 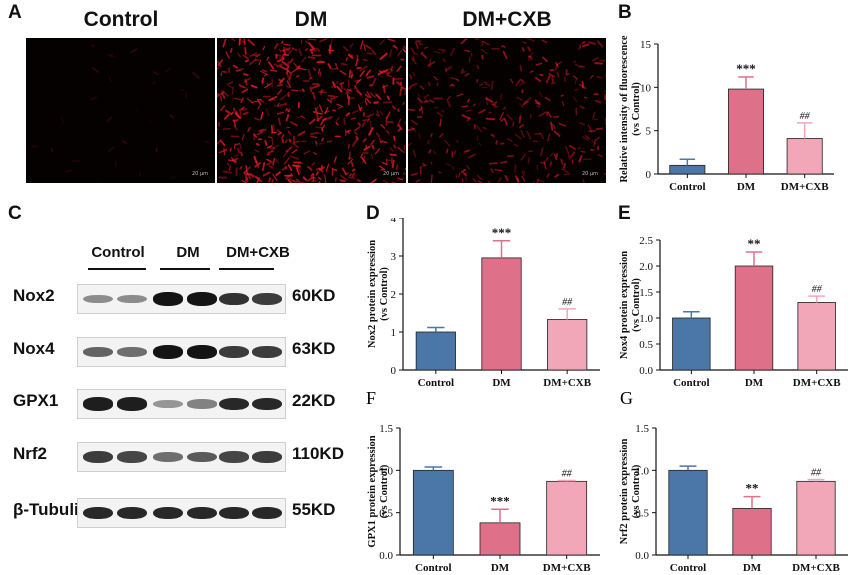 I want to click on wb-protein-label: Nrf2, so click(x=30, y=453).